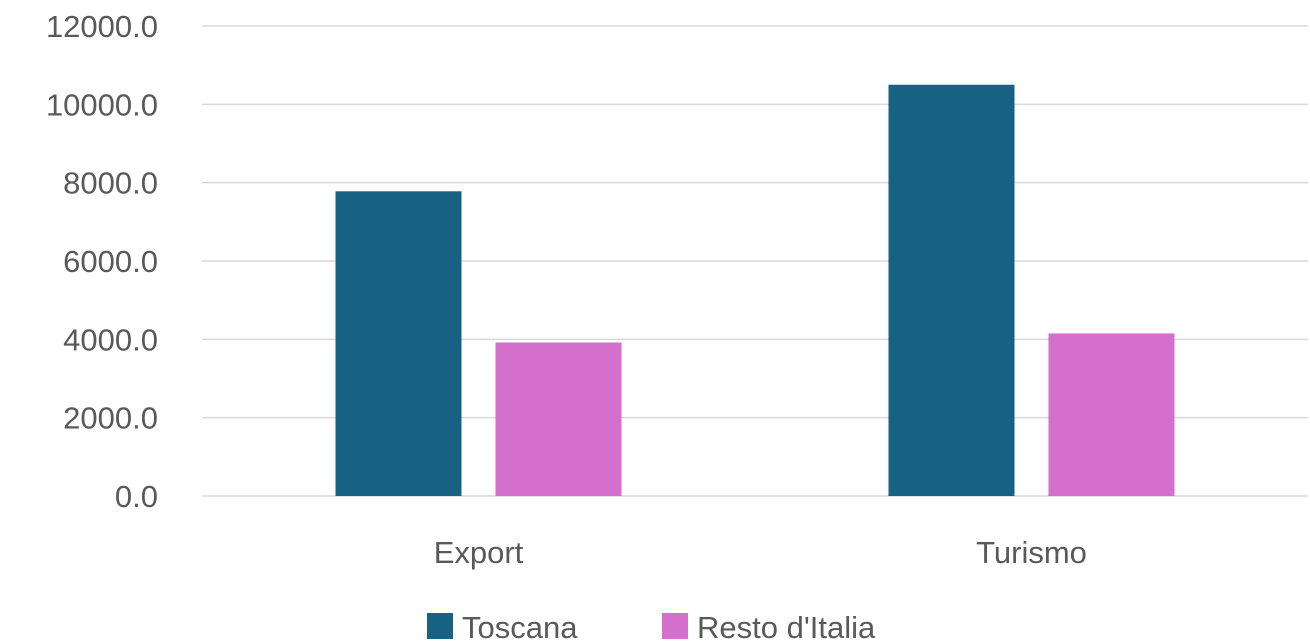 This screenshot has height=643, width=1310. What do you see at coordinates (1111, 414) in the screenshot?
I see `bar-turismo-resto-italia` at bounding box center [1111, 414].